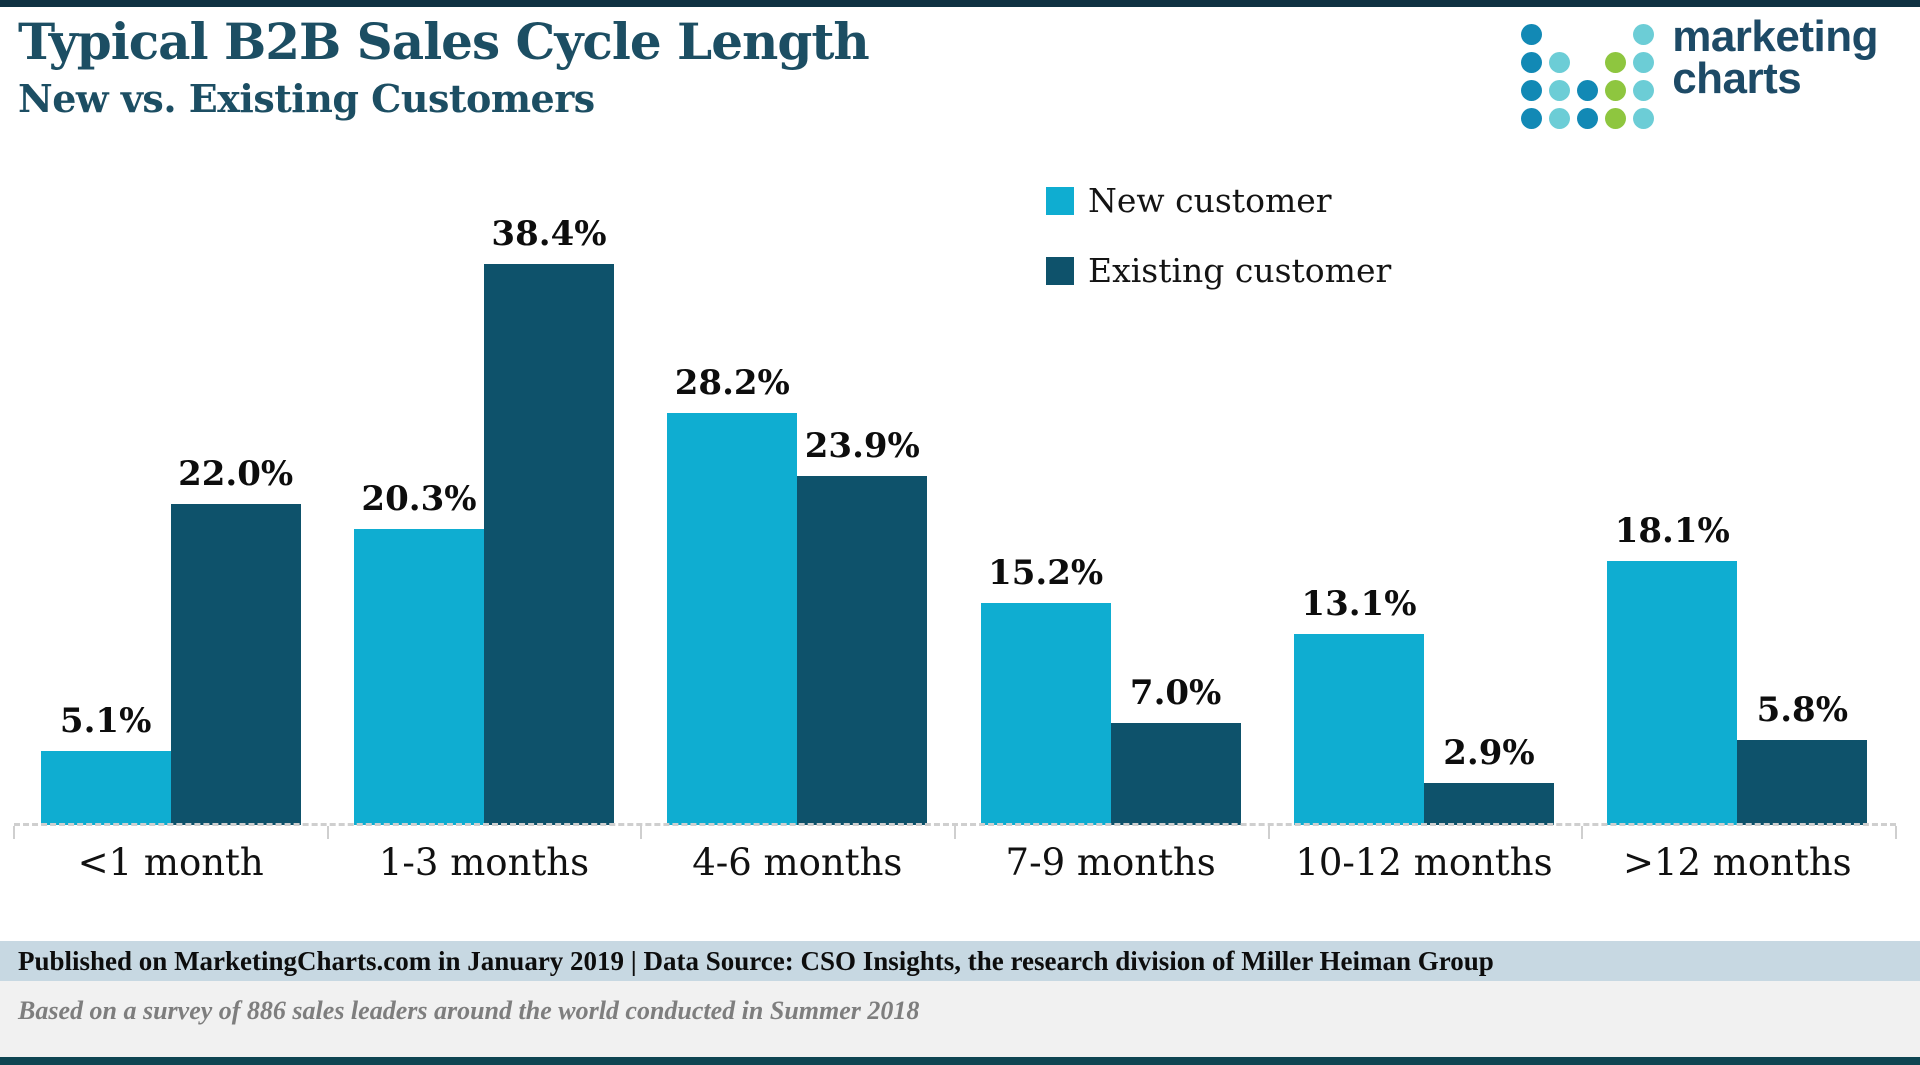  I want to click on bar-with-label: 5.8%, so click(1802, 757).